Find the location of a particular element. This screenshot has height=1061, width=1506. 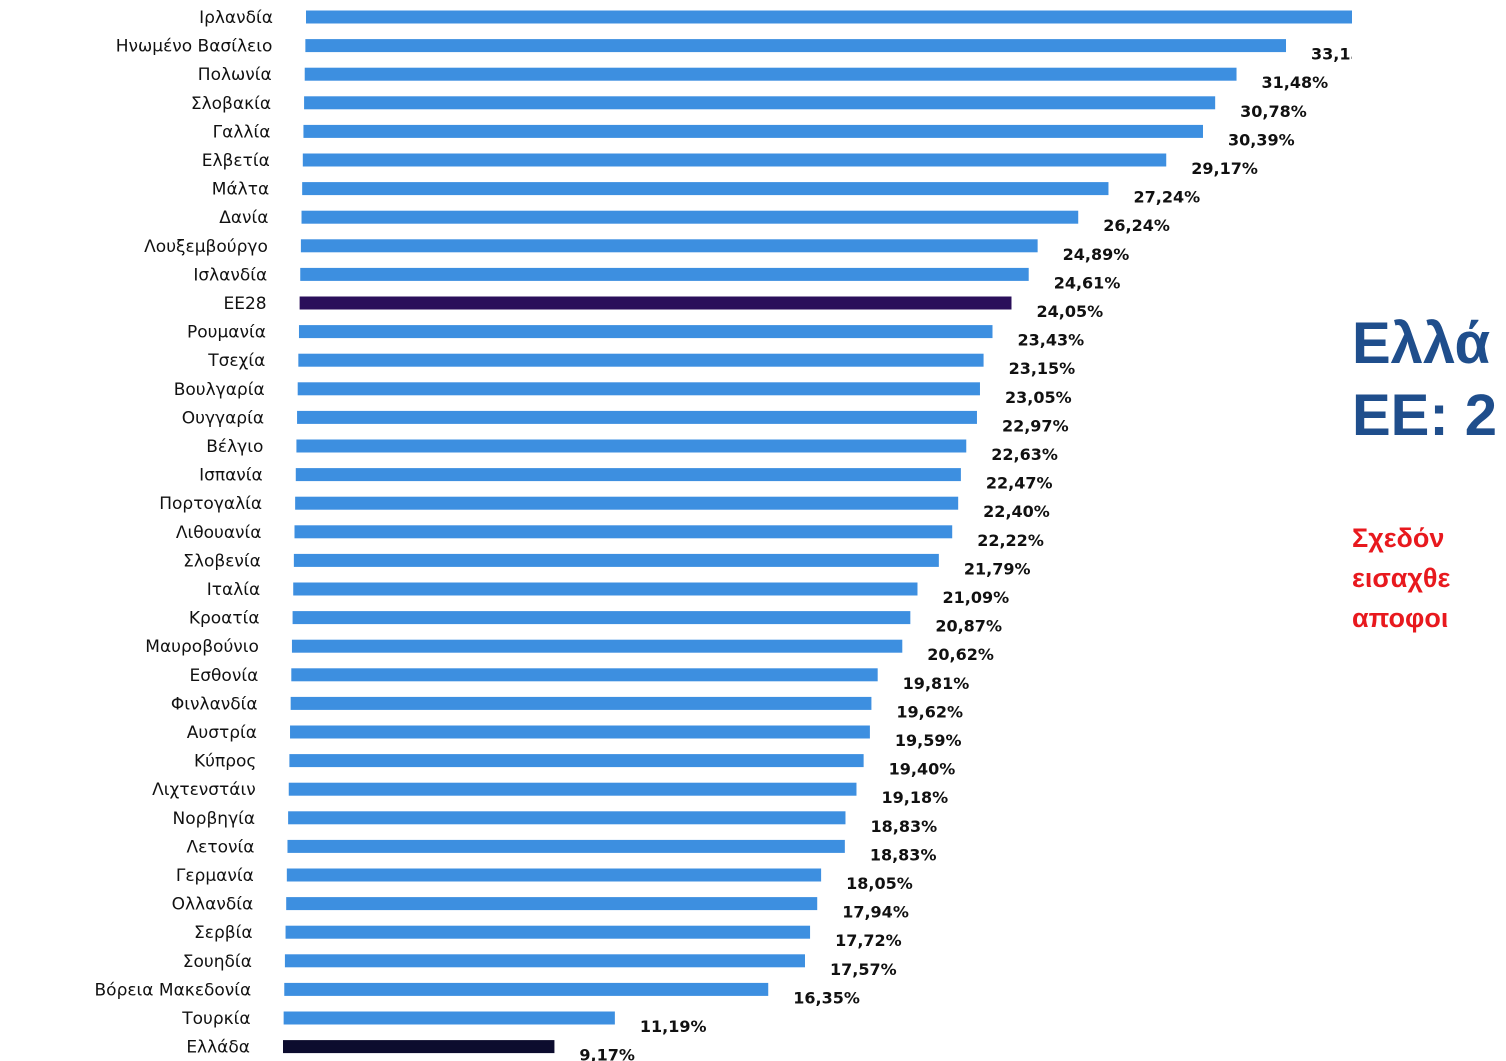

slide-note: Σχεδόν εισαχθε αποφοι is located at coordinates (1401, 578).